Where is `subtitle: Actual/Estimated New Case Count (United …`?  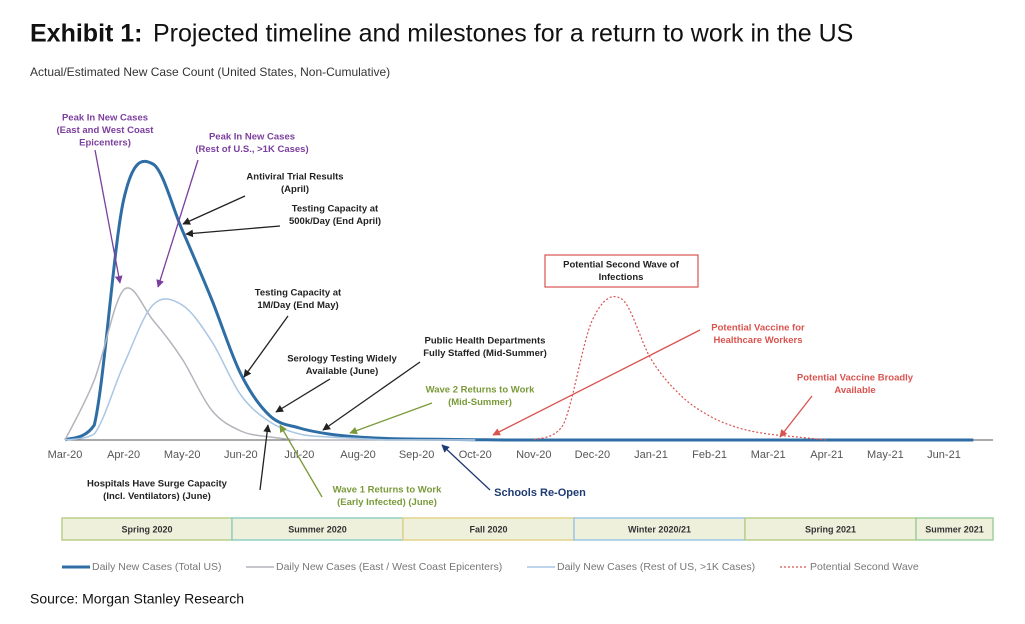 subtitle: Actual/Estimated New Case Count (United … is located at coordinates (210, 72).